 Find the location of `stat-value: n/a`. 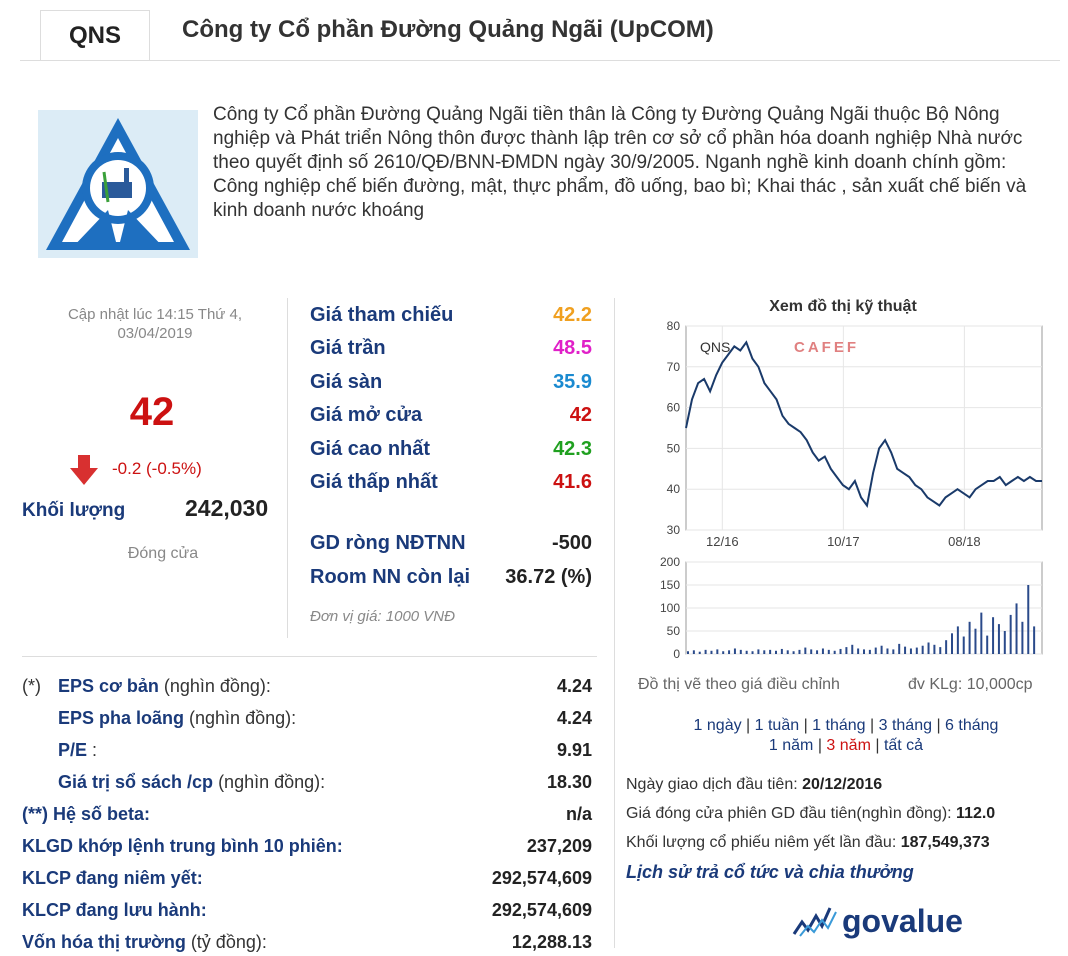

stat-value: n/a is located at coordinates (578, 813).